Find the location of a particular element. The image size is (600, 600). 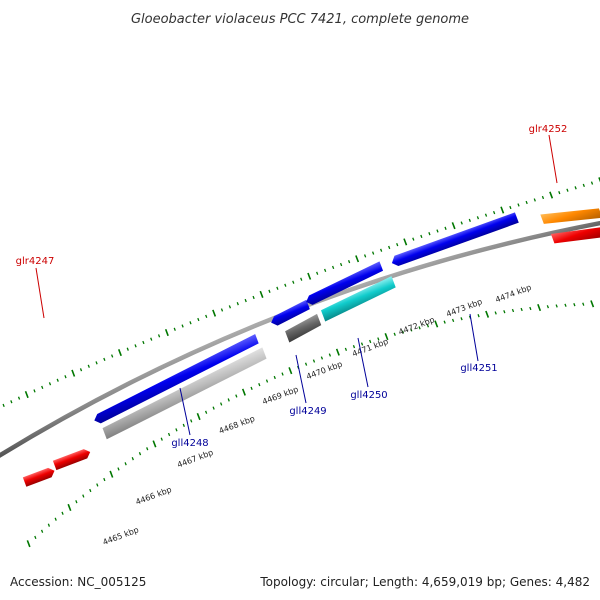

scale-label: 4473 kbp is located at coordinates (464, 308).